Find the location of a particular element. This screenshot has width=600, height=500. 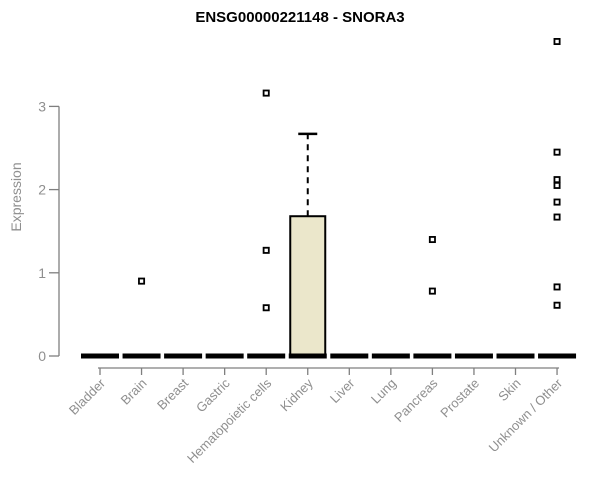

y-tick-label: 3 is located at coordinates (42, 106).